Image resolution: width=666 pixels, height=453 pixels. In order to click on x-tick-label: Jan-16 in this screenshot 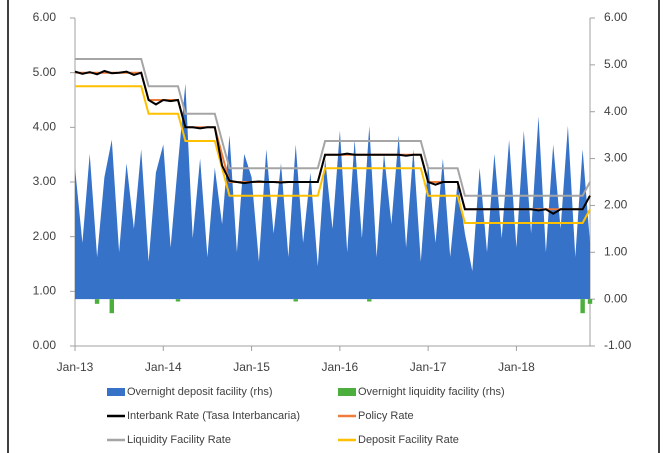, I will do `click(340, 367)`.